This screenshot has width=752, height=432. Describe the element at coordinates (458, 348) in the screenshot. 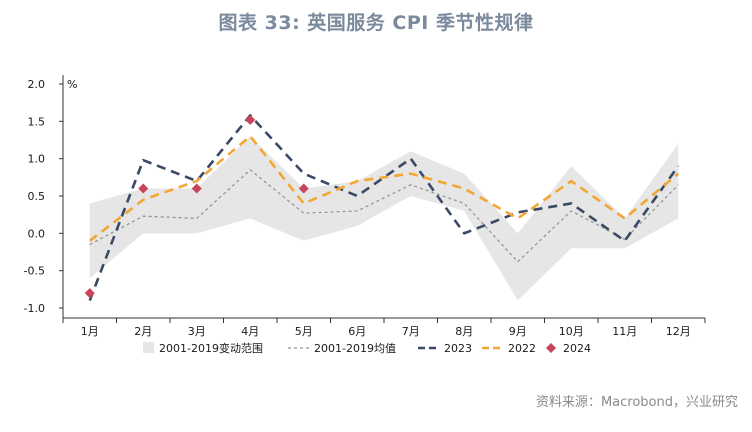

I see `legend-label: 2023` at that location.